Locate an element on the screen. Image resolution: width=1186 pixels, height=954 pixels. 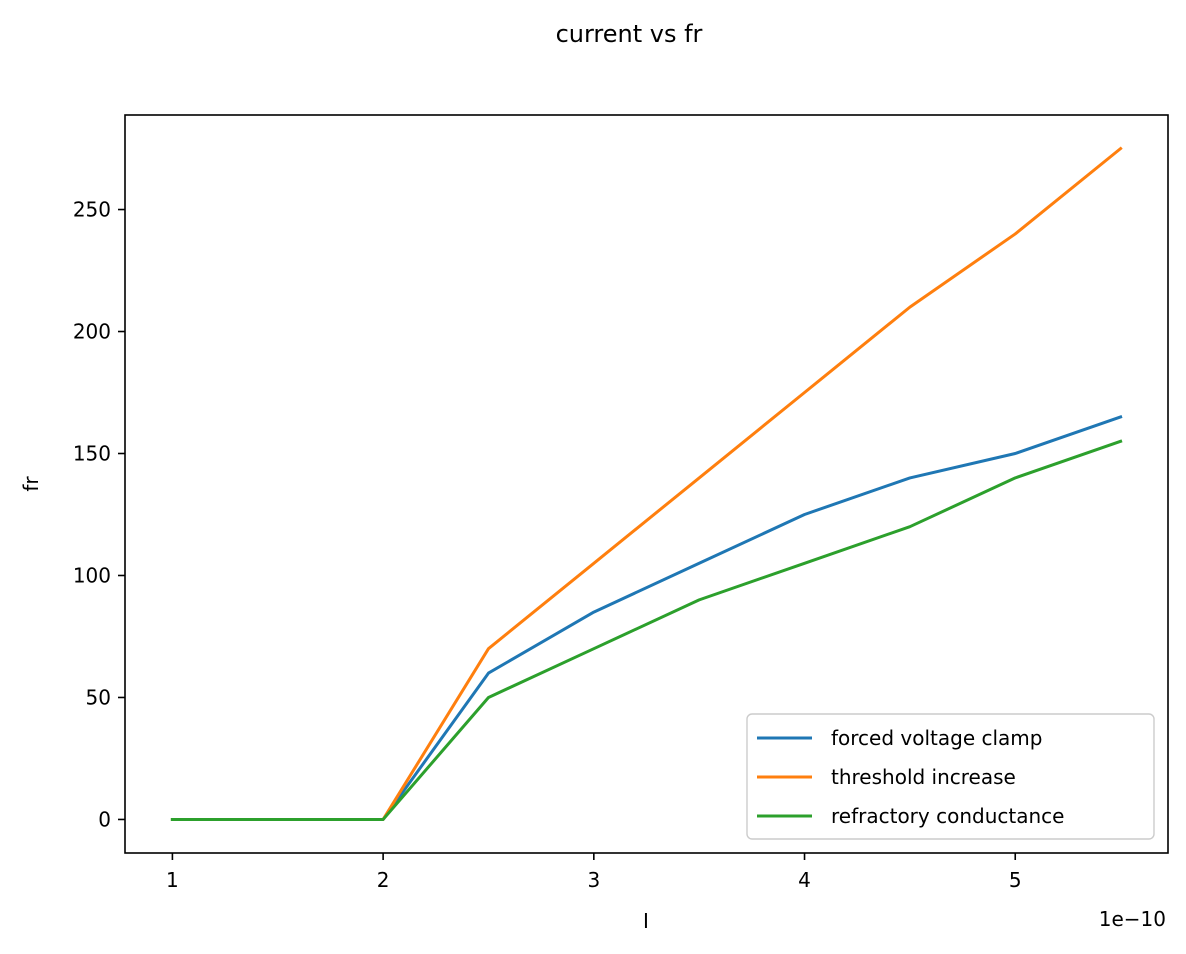
x-tick-label: 5 is located at coordinates (1015, 880).